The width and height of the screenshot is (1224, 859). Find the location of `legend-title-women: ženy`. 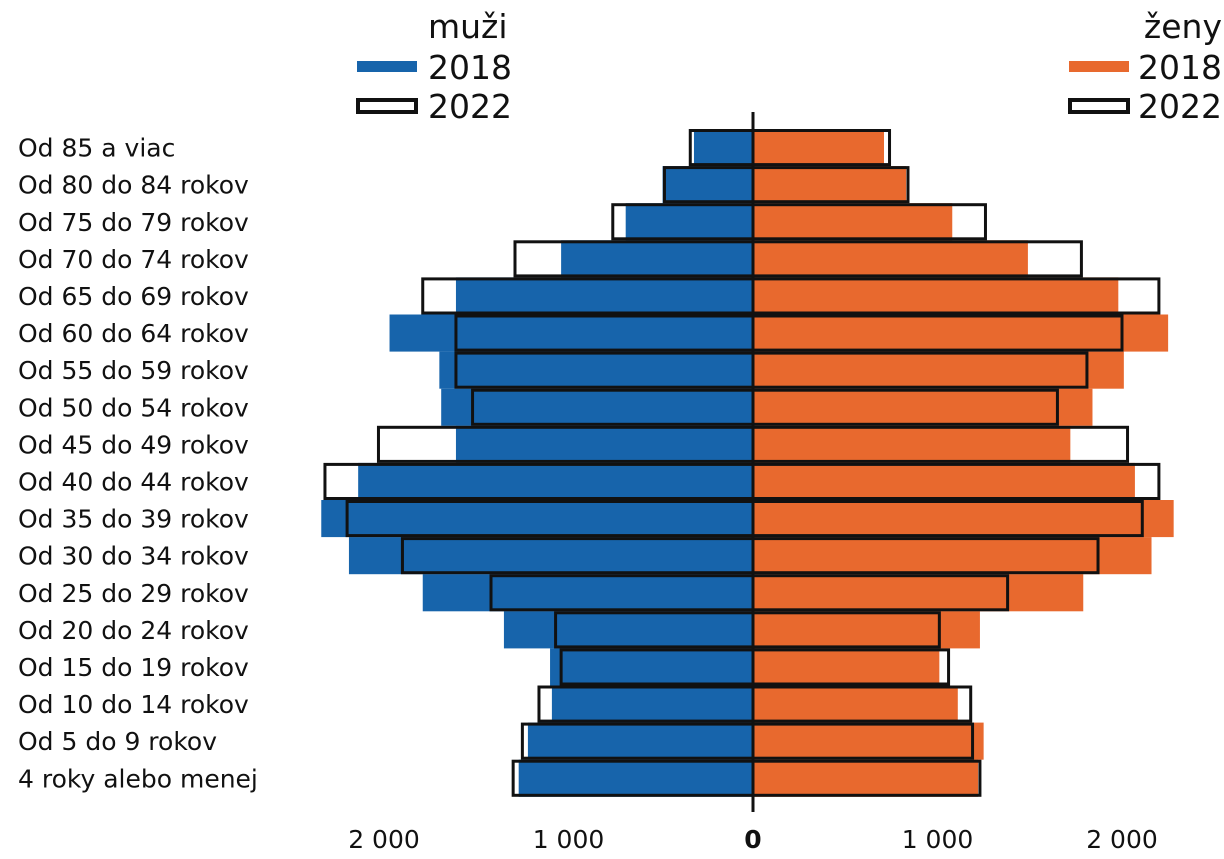

legend-title-women: ženy is located at coordinates (1183, 26).